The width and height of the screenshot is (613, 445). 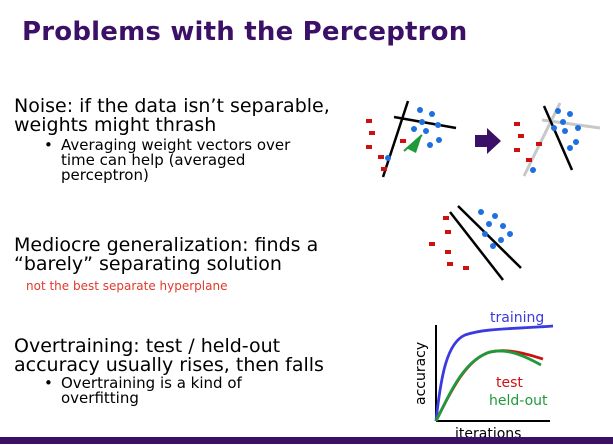 What do you see at coordinates (176, 145) in the screenshot?
I see `noise-bullet-line1: Averaging weight vectors over` at bounding box center [176, 145].